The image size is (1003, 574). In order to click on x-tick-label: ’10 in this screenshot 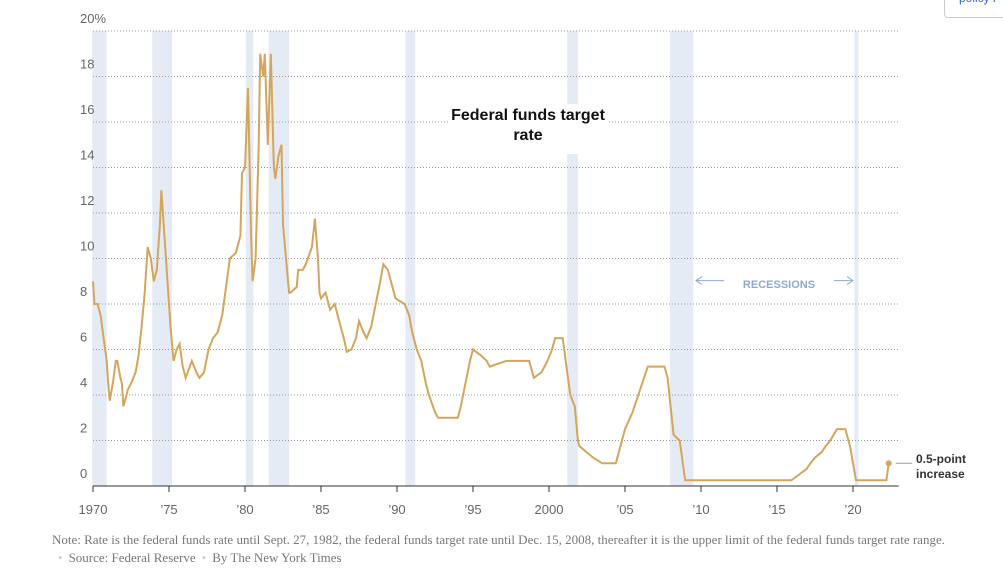, I will do `click(700, 509)`.